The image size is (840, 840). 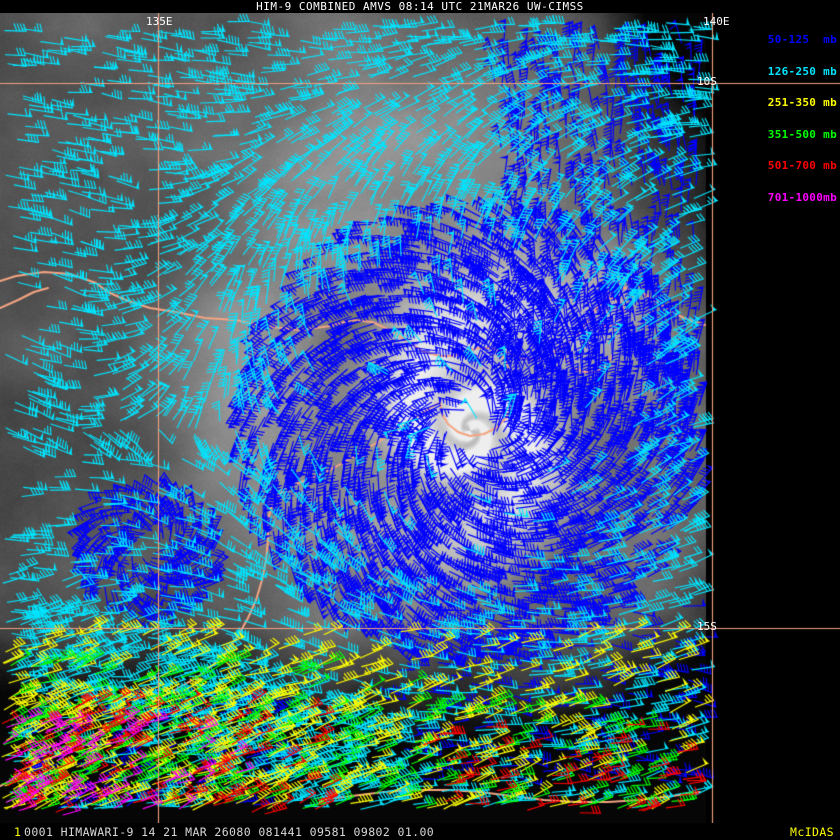 I want to click on longitude-label-135e: 135E, so click(x=159, y=21).